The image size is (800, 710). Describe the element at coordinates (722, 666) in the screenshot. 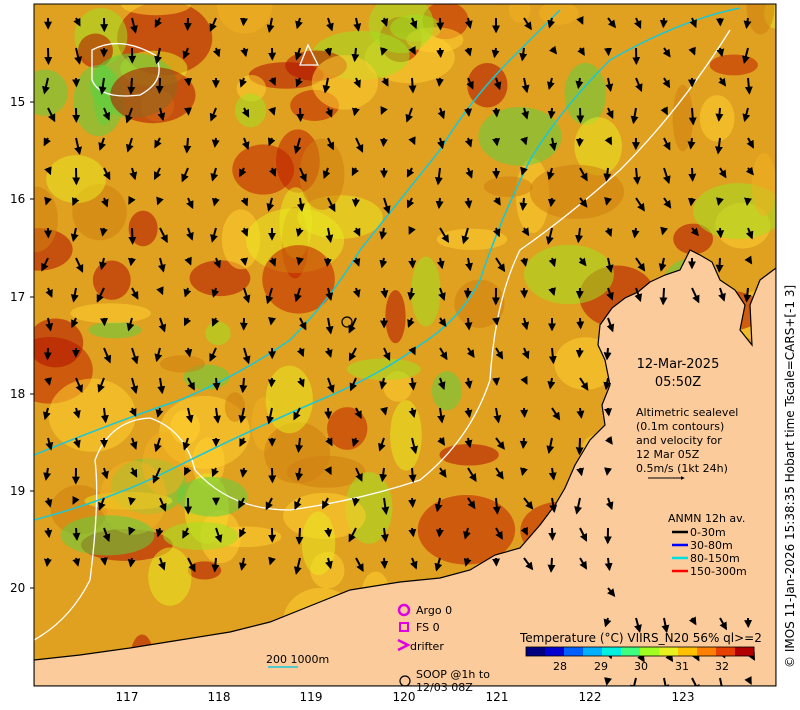

I see `colorbar-tick: 32` at that location.